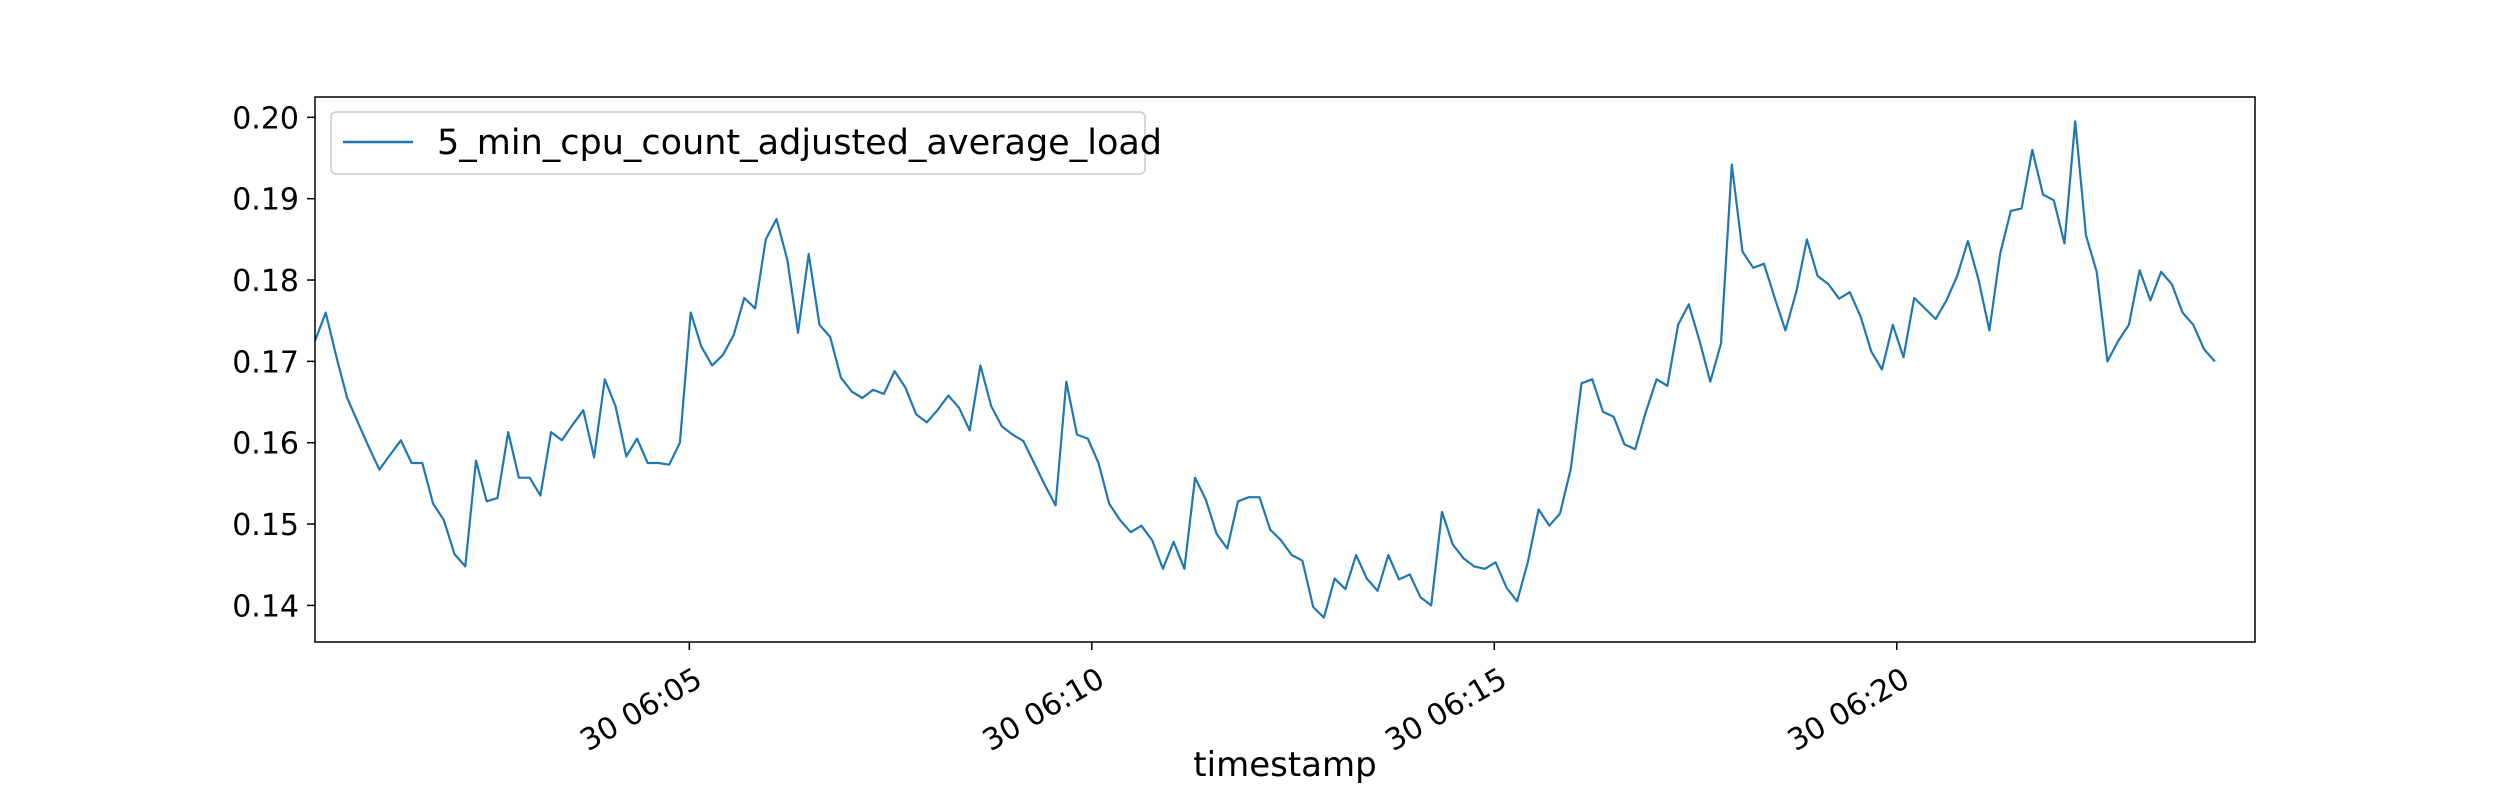  I want to click on y-axis-ticks: 0.14 0.15 0.16 0.17 0.18 0.19 0.20, so click(273, 362).